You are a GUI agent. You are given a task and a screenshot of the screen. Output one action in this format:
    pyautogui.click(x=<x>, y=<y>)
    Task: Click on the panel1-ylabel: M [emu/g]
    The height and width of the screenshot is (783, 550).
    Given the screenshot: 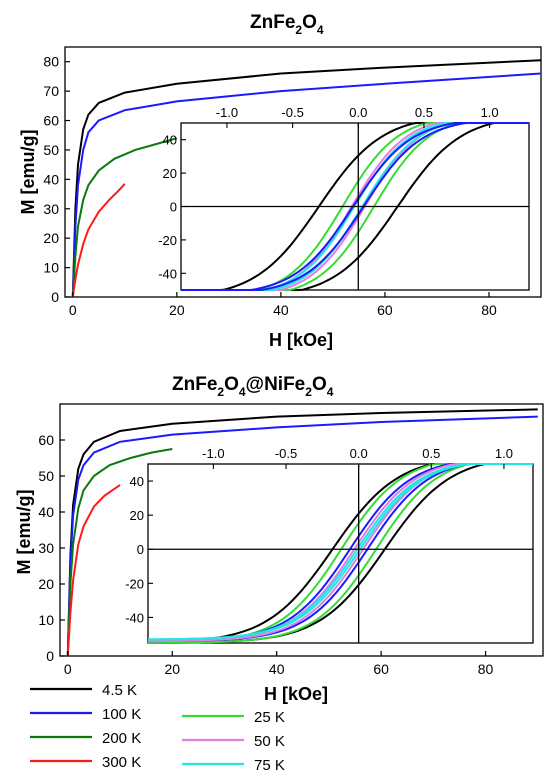 What is the action you would take?
    pyautogui.click(x=28, y=172)
    